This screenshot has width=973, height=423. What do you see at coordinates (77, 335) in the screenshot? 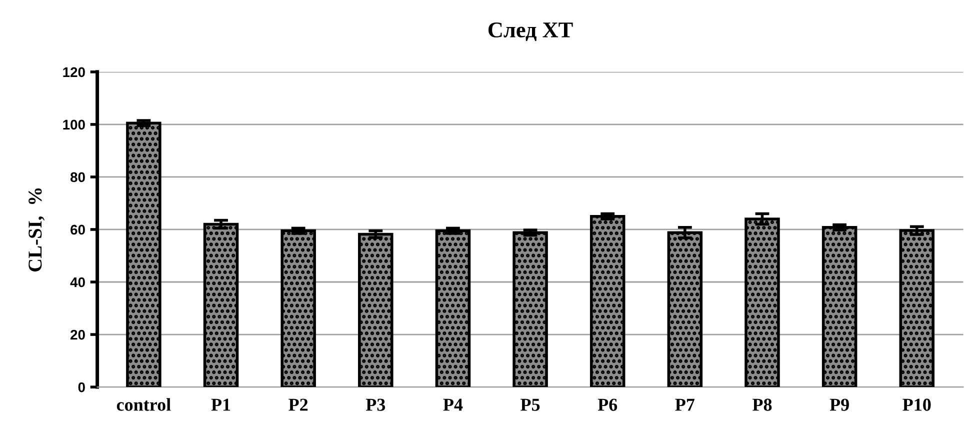
I see `y-tick-label: 20` at bounding box center [77, 335].